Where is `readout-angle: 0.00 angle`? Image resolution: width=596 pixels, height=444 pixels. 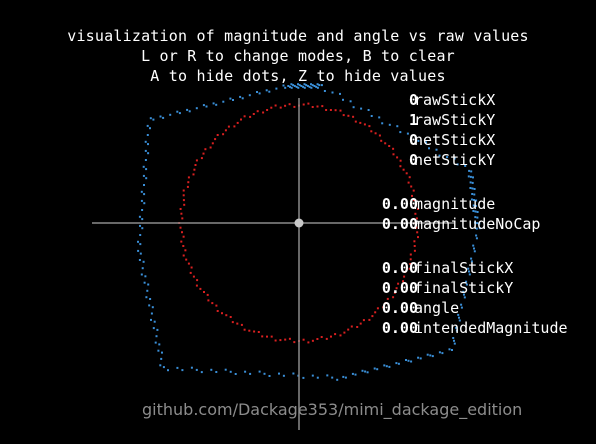 readout-angle: 0.00 angle is located at coordinates (463, 308).